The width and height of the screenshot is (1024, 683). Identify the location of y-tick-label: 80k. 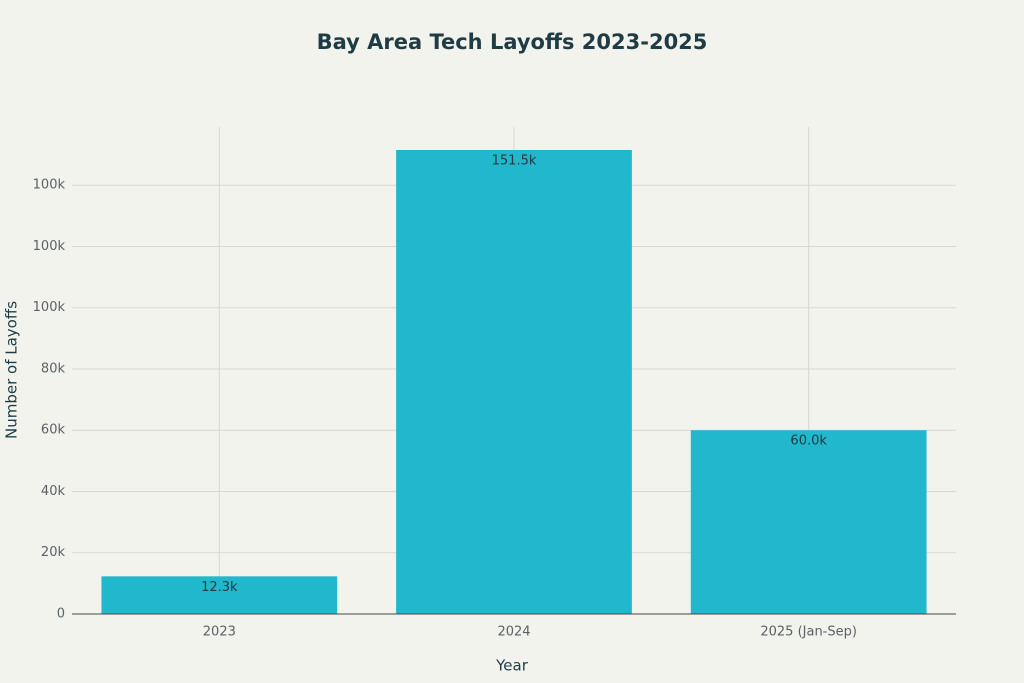
(53, 368).